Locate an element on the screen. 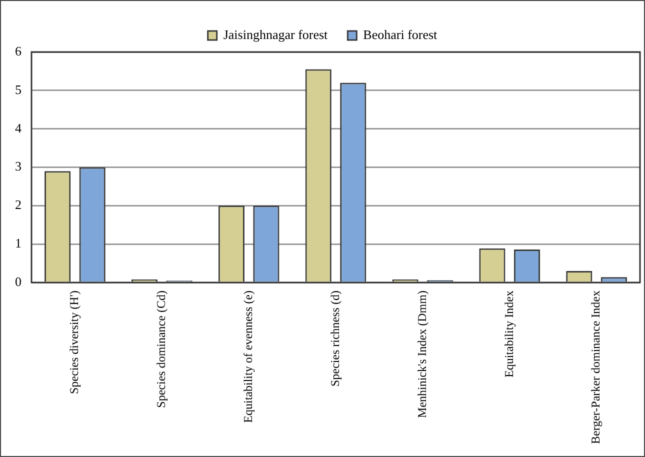 This screenshot has height=457, width=645. x-tick-label: Equitability of evenness (e) is located at coordinates (247, 356).